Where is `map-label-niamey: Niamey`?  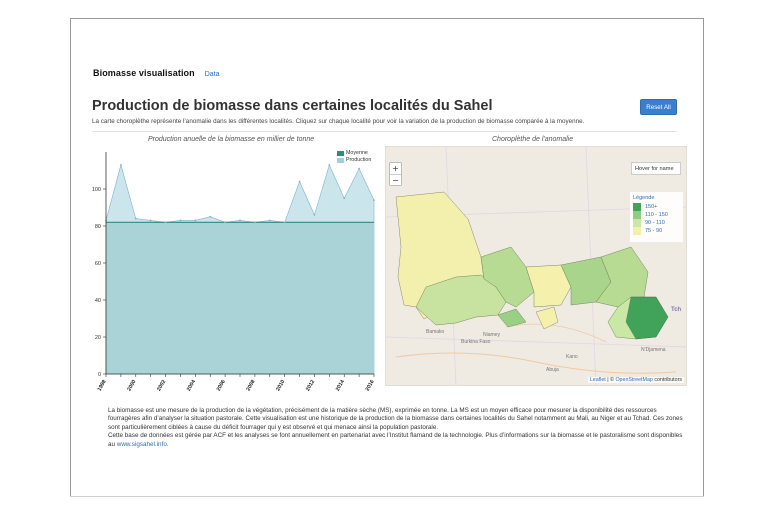
map-label-niamey: Niamey is located at coordinates (491, 335).